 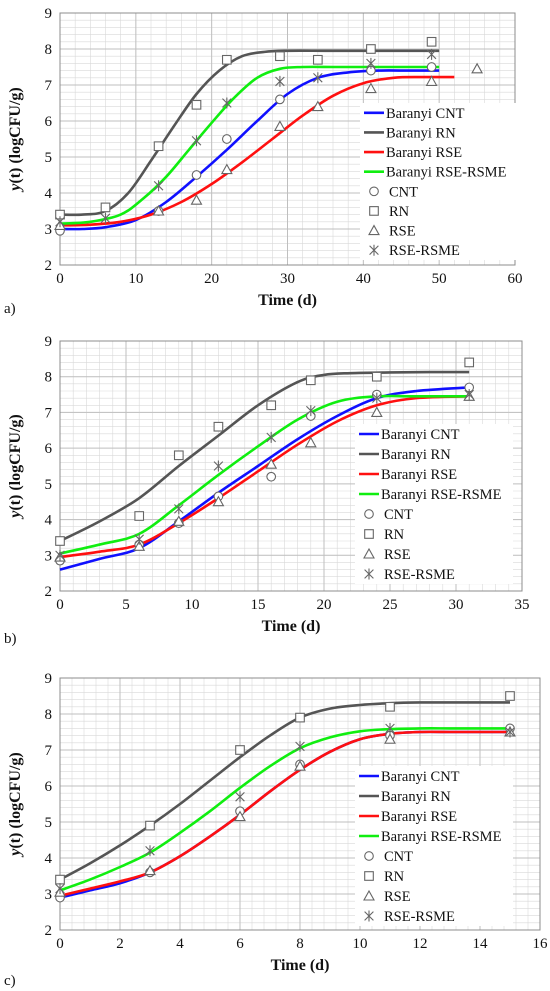 What do you see at coordinates (264, 474) in the screenshot?
I see `panel-b-series-line-rse-rsme` at bounding box center [264, 474].